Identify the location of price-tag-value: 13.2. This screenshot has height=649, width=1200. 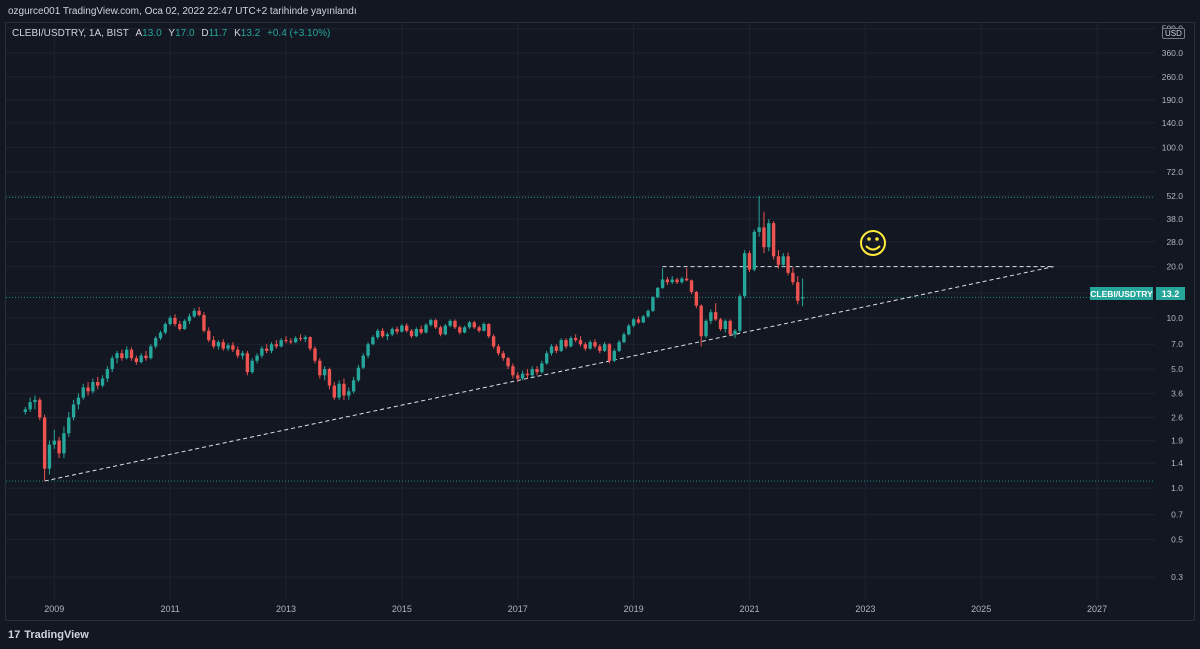
(1171, 294).